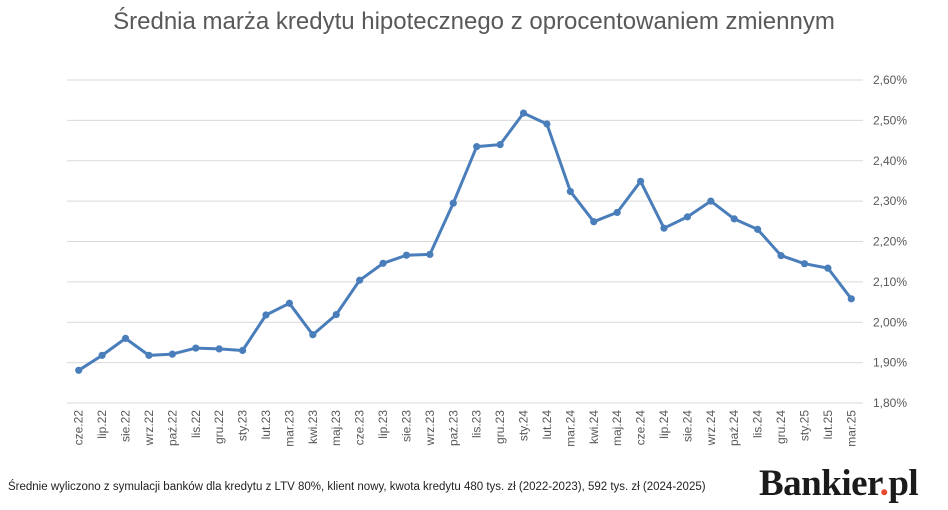 Image resolution: width=948 pixels, height=510 pixels. Describe the element at coordinates (477, 424) in the screenshot. I see `x-tick-label: lis.23` at that location.